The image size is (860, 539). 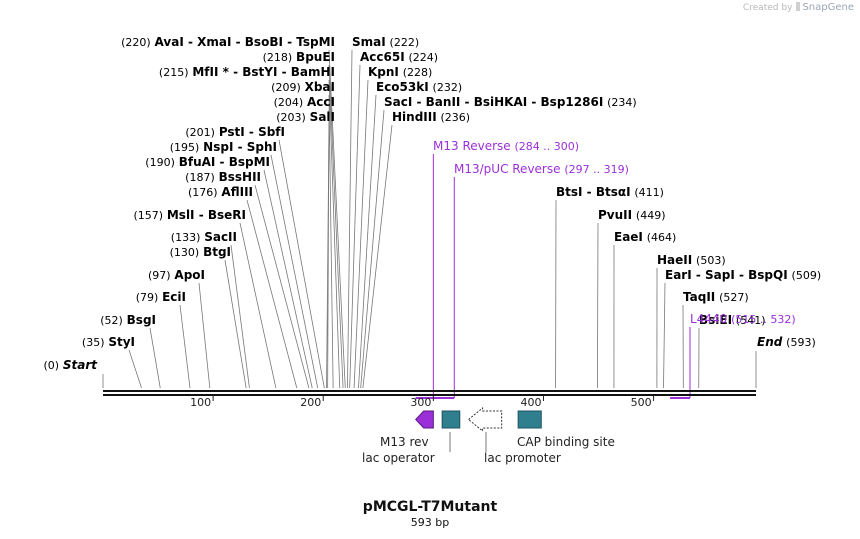 What do you see at coordinates (431, 117) in the screenshot?
I see `site-label-hindiii: HindIII (236)` at bounding box center [431, 117].